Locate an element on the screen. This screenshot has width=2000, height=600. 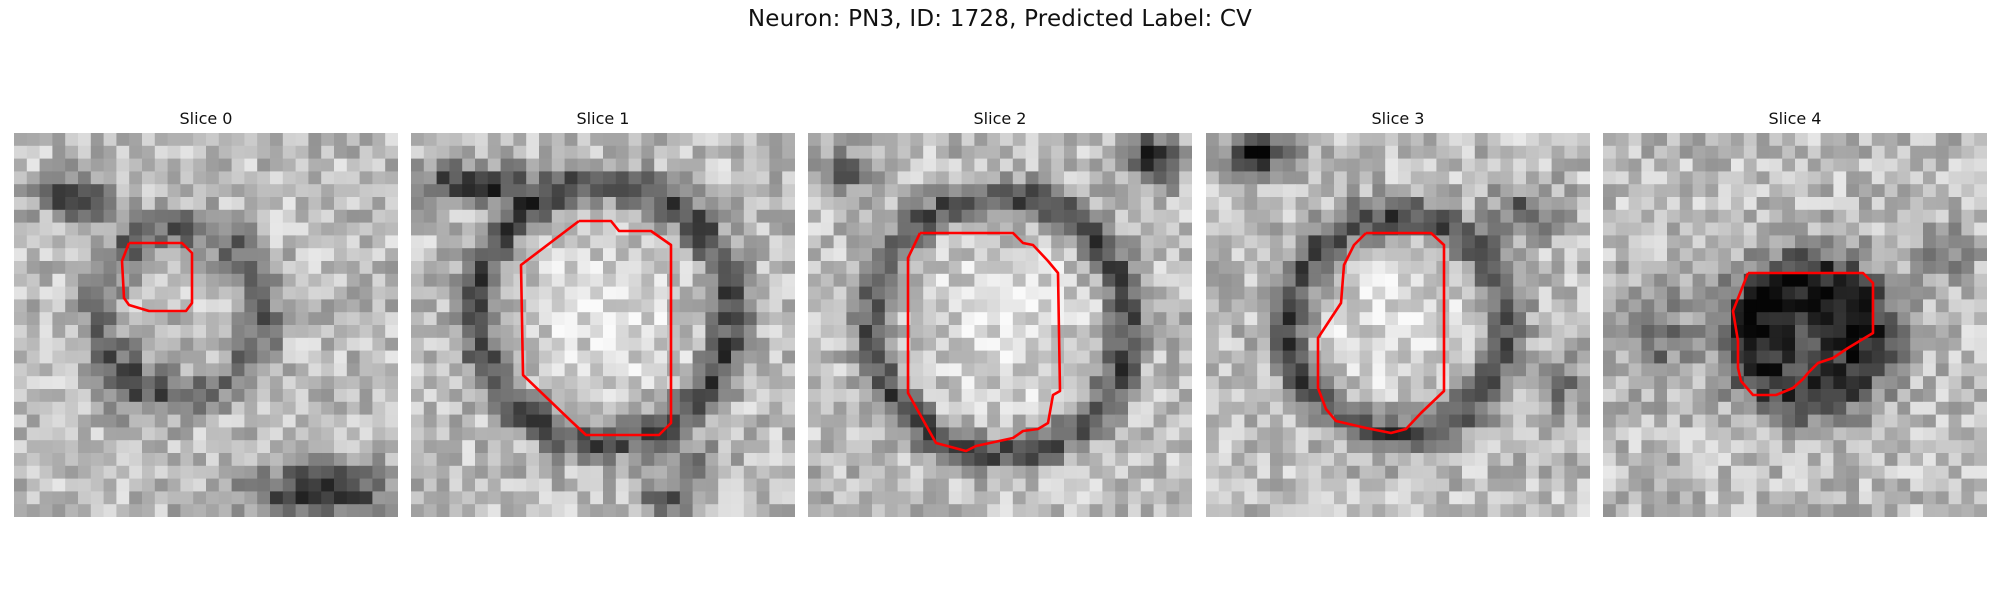
slice-title-3: Slice 3 is located at coordinates (1398, 118).